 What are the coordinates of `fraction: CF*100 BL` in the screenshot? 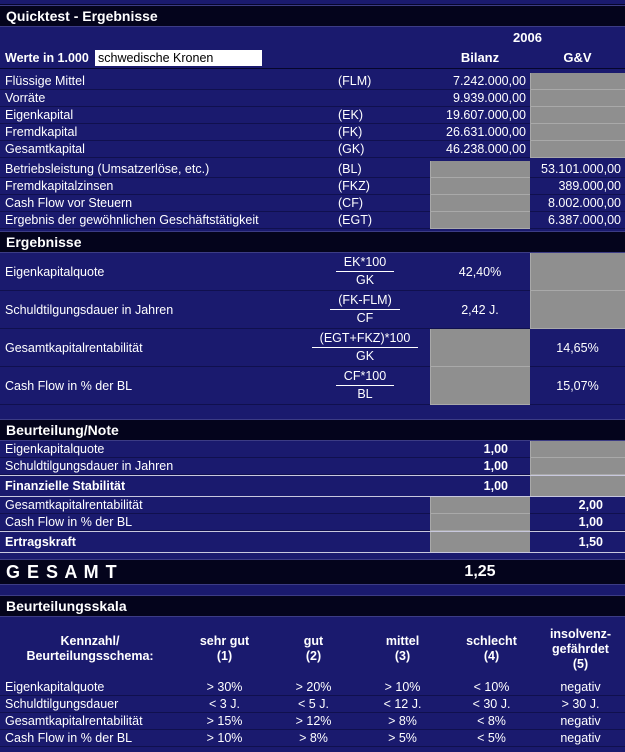 It's located at (365, 385).